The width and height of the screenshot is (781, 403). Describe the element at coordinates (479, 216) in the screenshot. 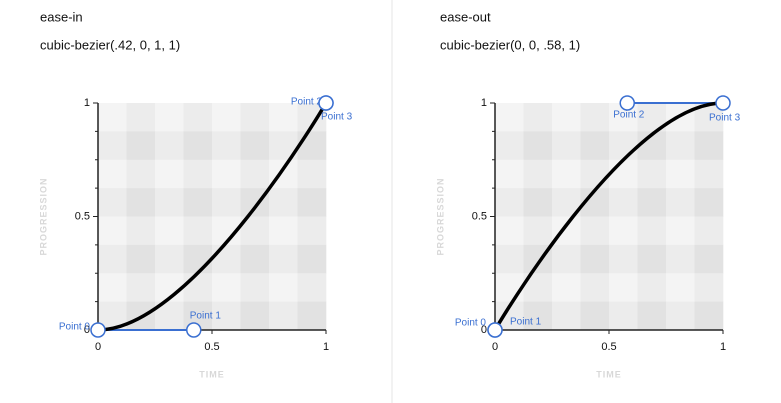

I see `y-tick-label: 0.5` at that location.